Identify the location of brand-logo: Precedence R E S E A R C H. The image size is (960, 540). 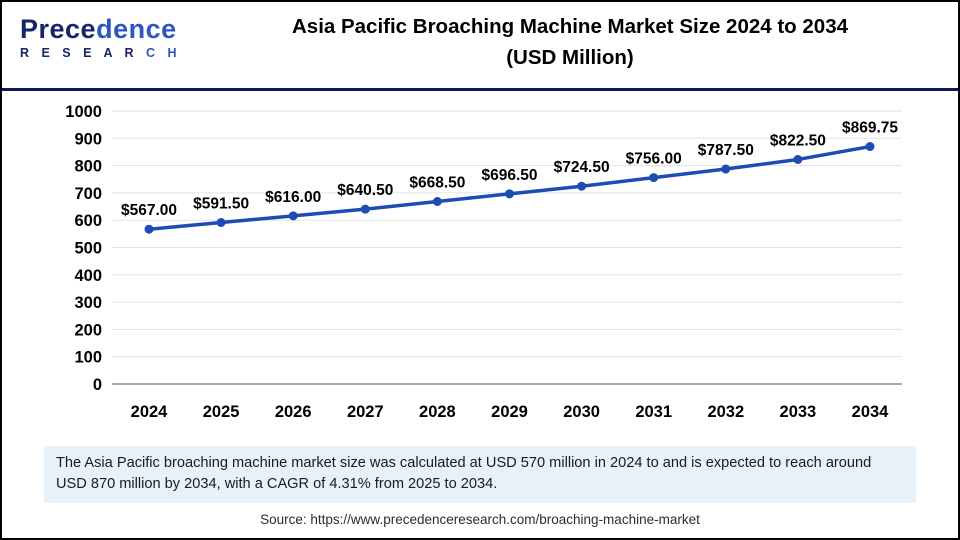
(97, 31).